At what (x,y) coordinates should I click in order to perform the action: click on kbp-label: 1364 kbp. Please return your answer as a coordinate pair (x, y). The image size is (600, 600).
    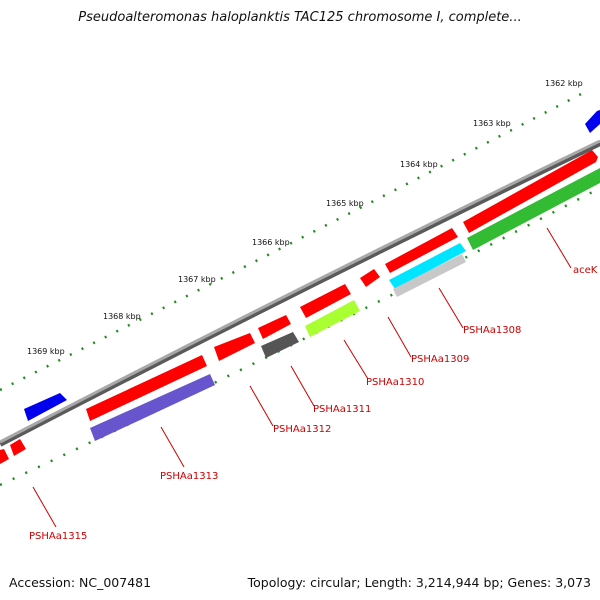
    Looking at the image, I should click on (419, 164).